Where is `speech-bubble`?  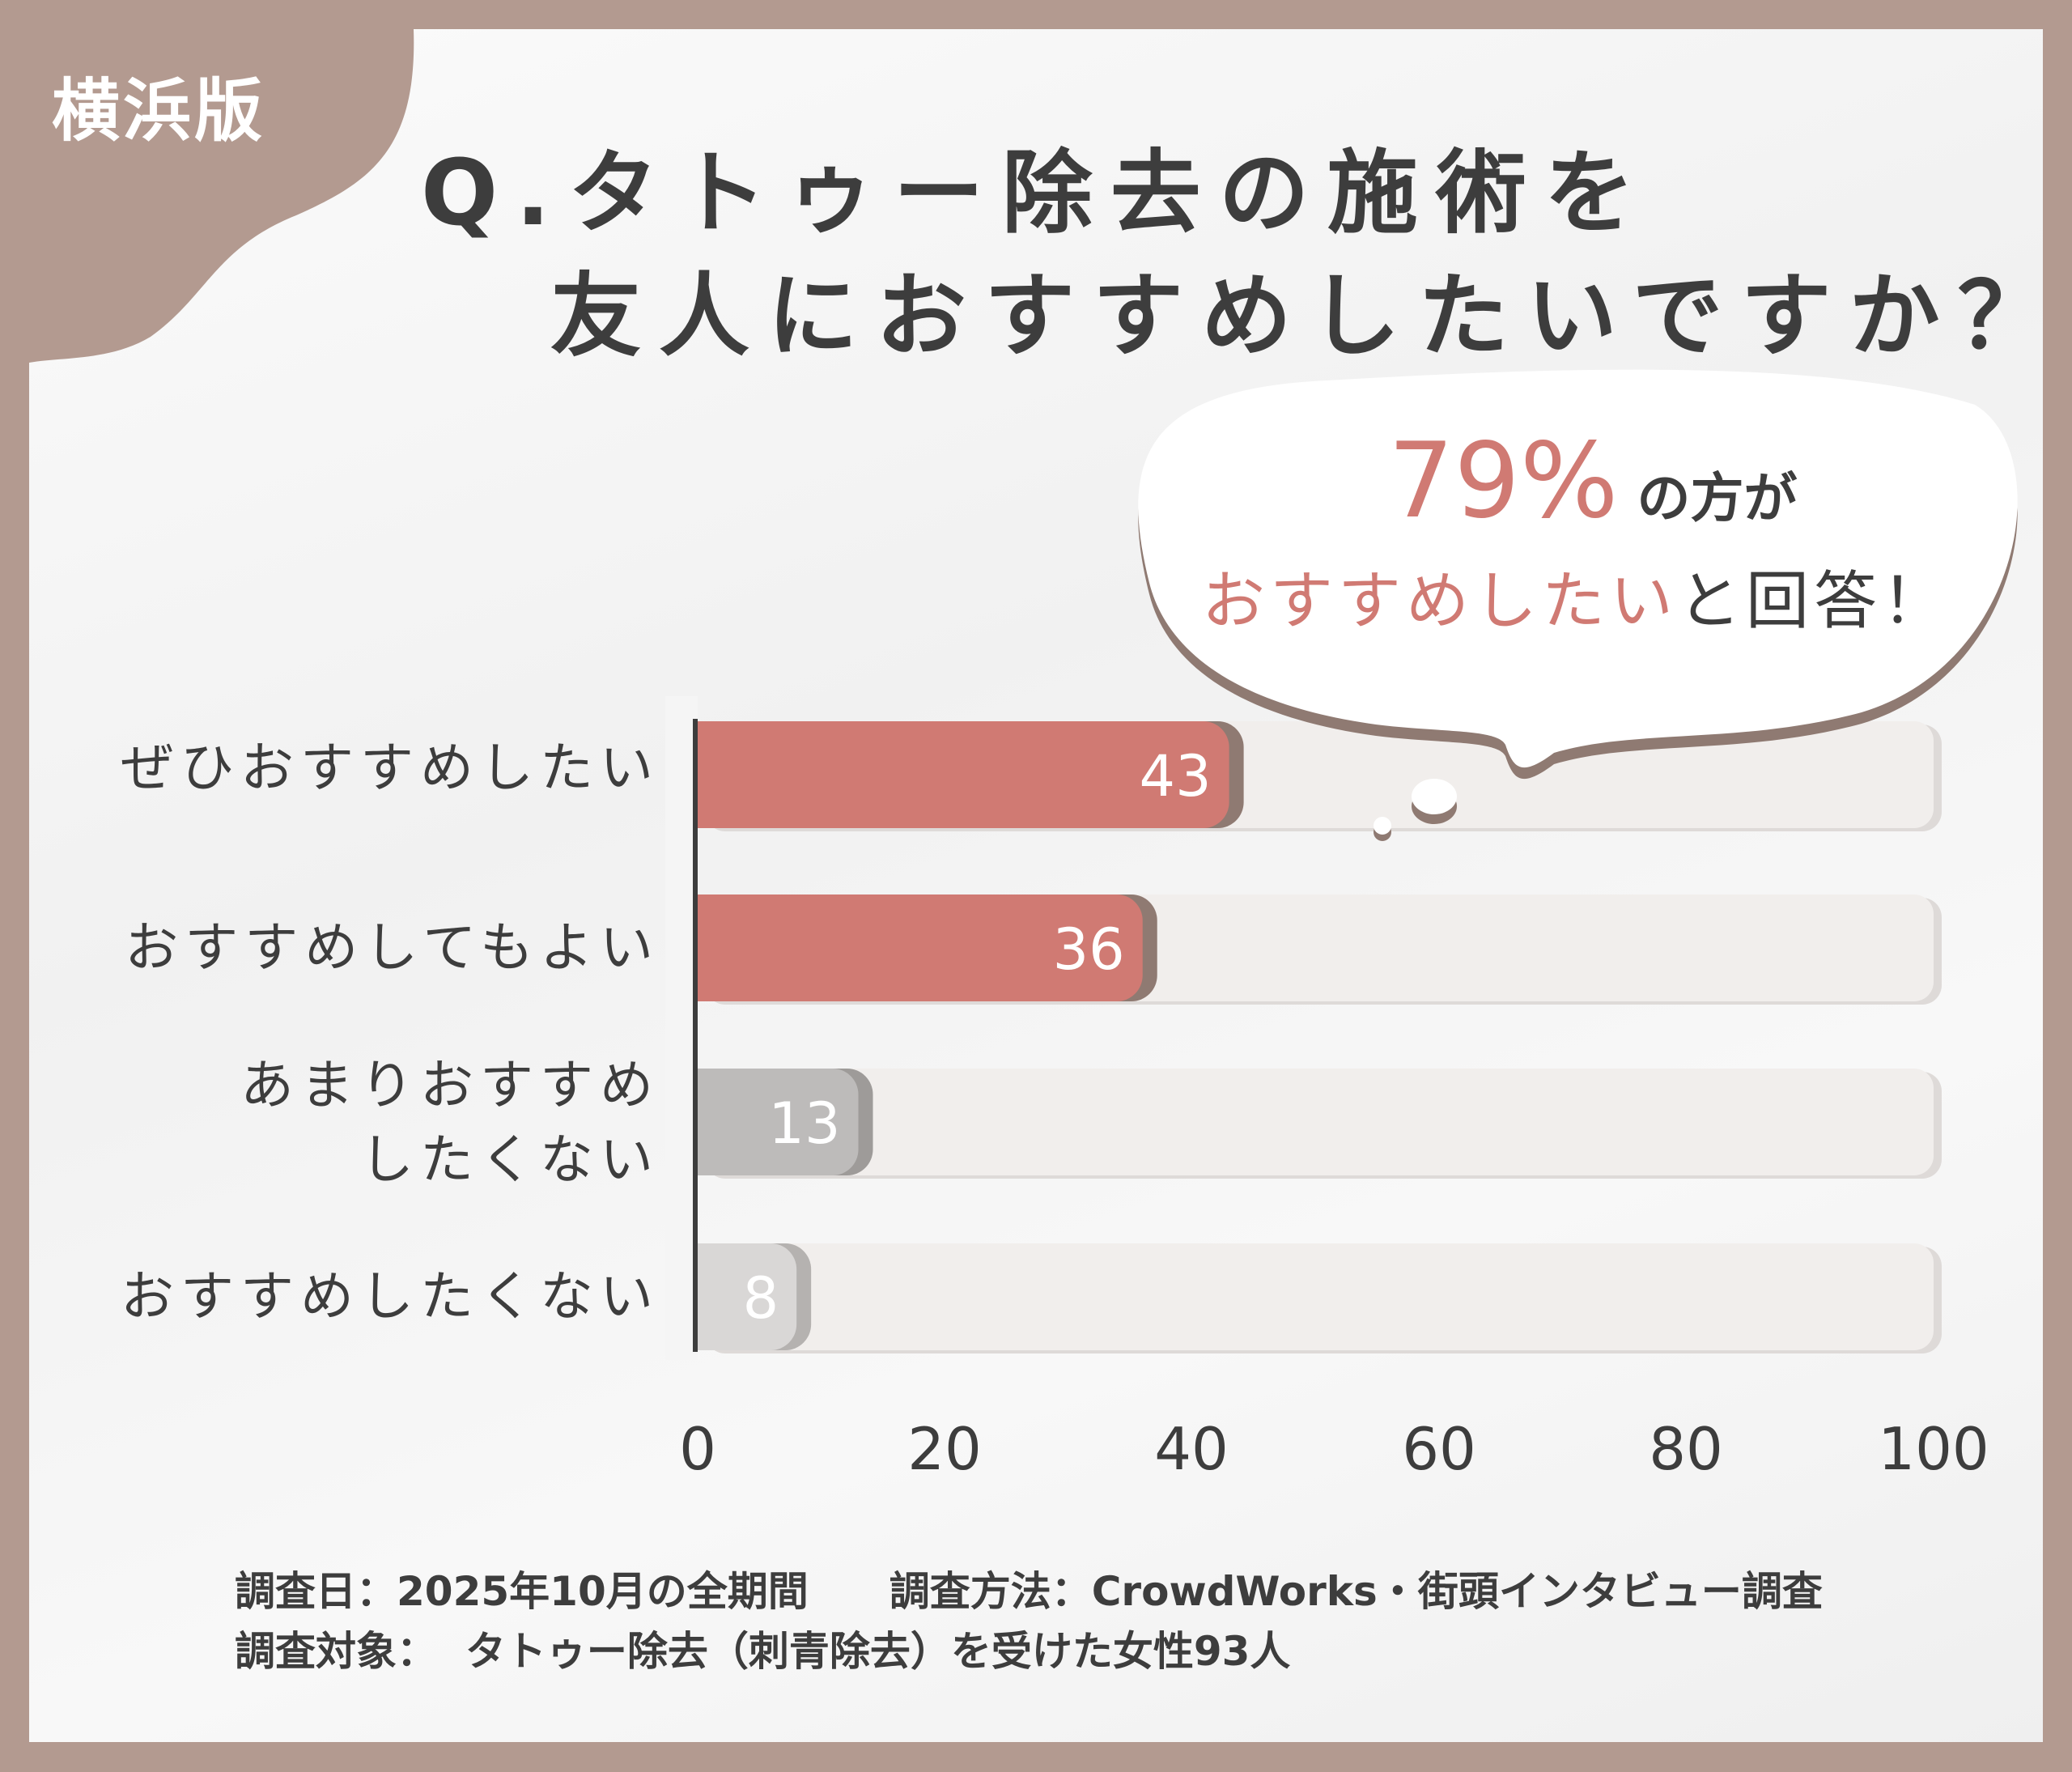 speech-bubble is located at coordinates (1578, 605).